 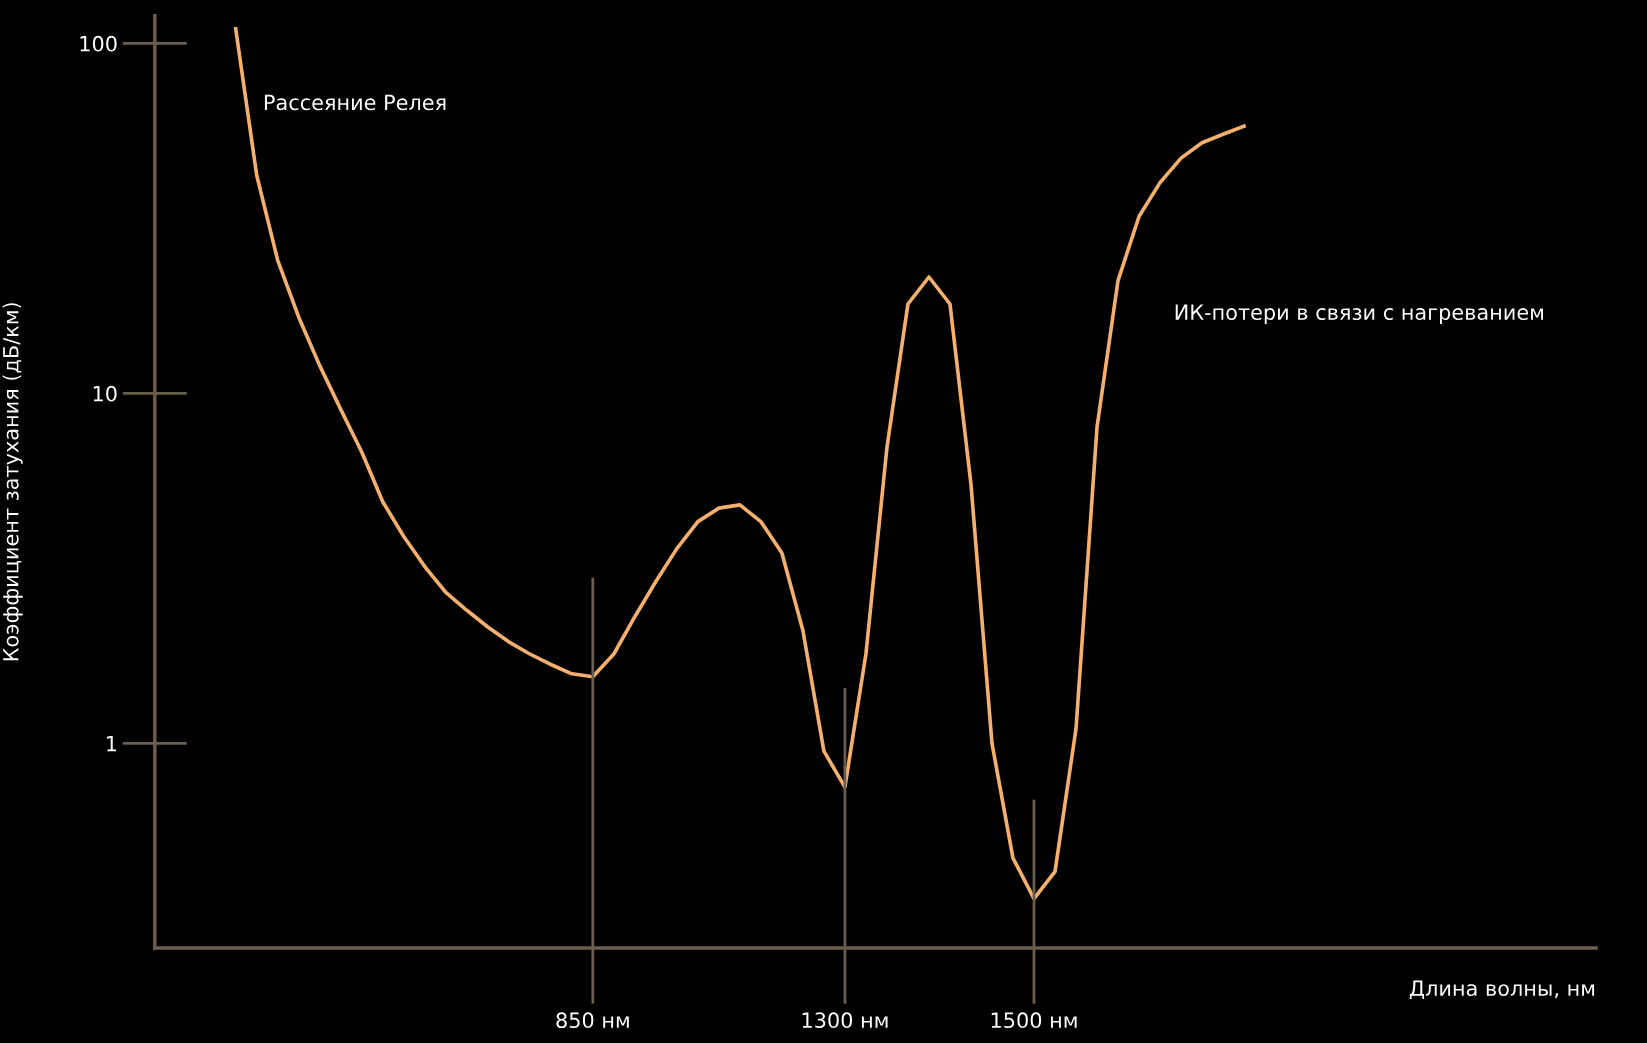 What do you see at coordinates (98, 43) in the screenshot?
I see `y-tick-label: 100` at bounding box center [98, 43].